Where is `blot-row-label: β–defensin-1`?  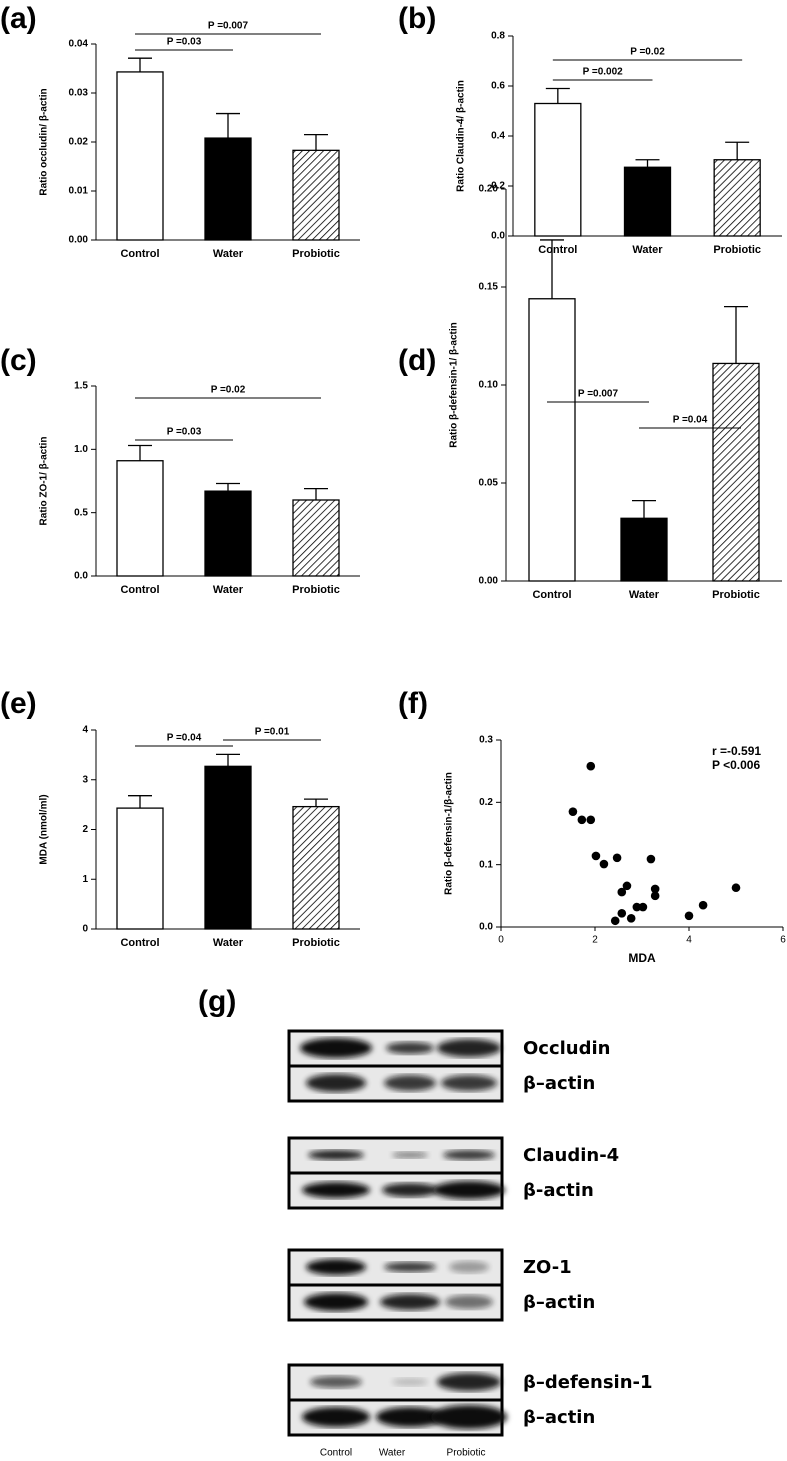
blot-row-label: β–defensin-1 is located at coordinates (588, 1382).